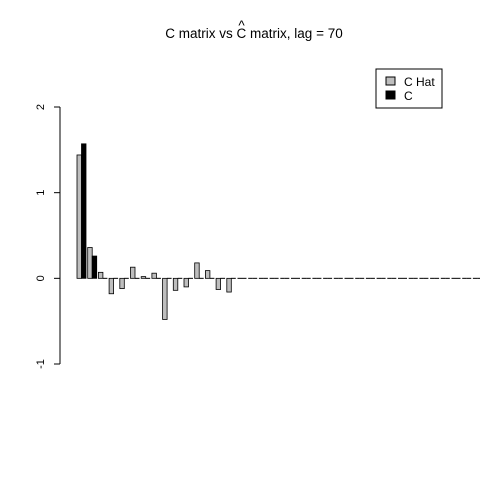  I want to click on legend-box, so click(409, 88).